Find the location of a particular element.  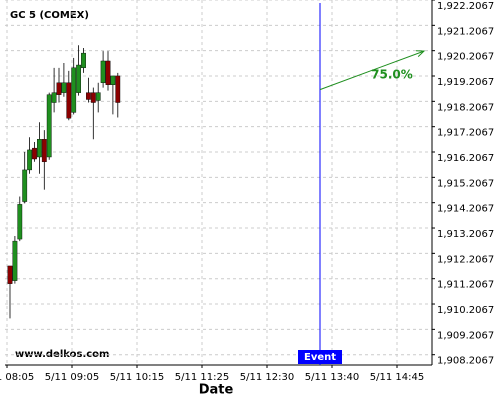

y-tick-label: 1,916.2067 is located at coordinates (465, 158).